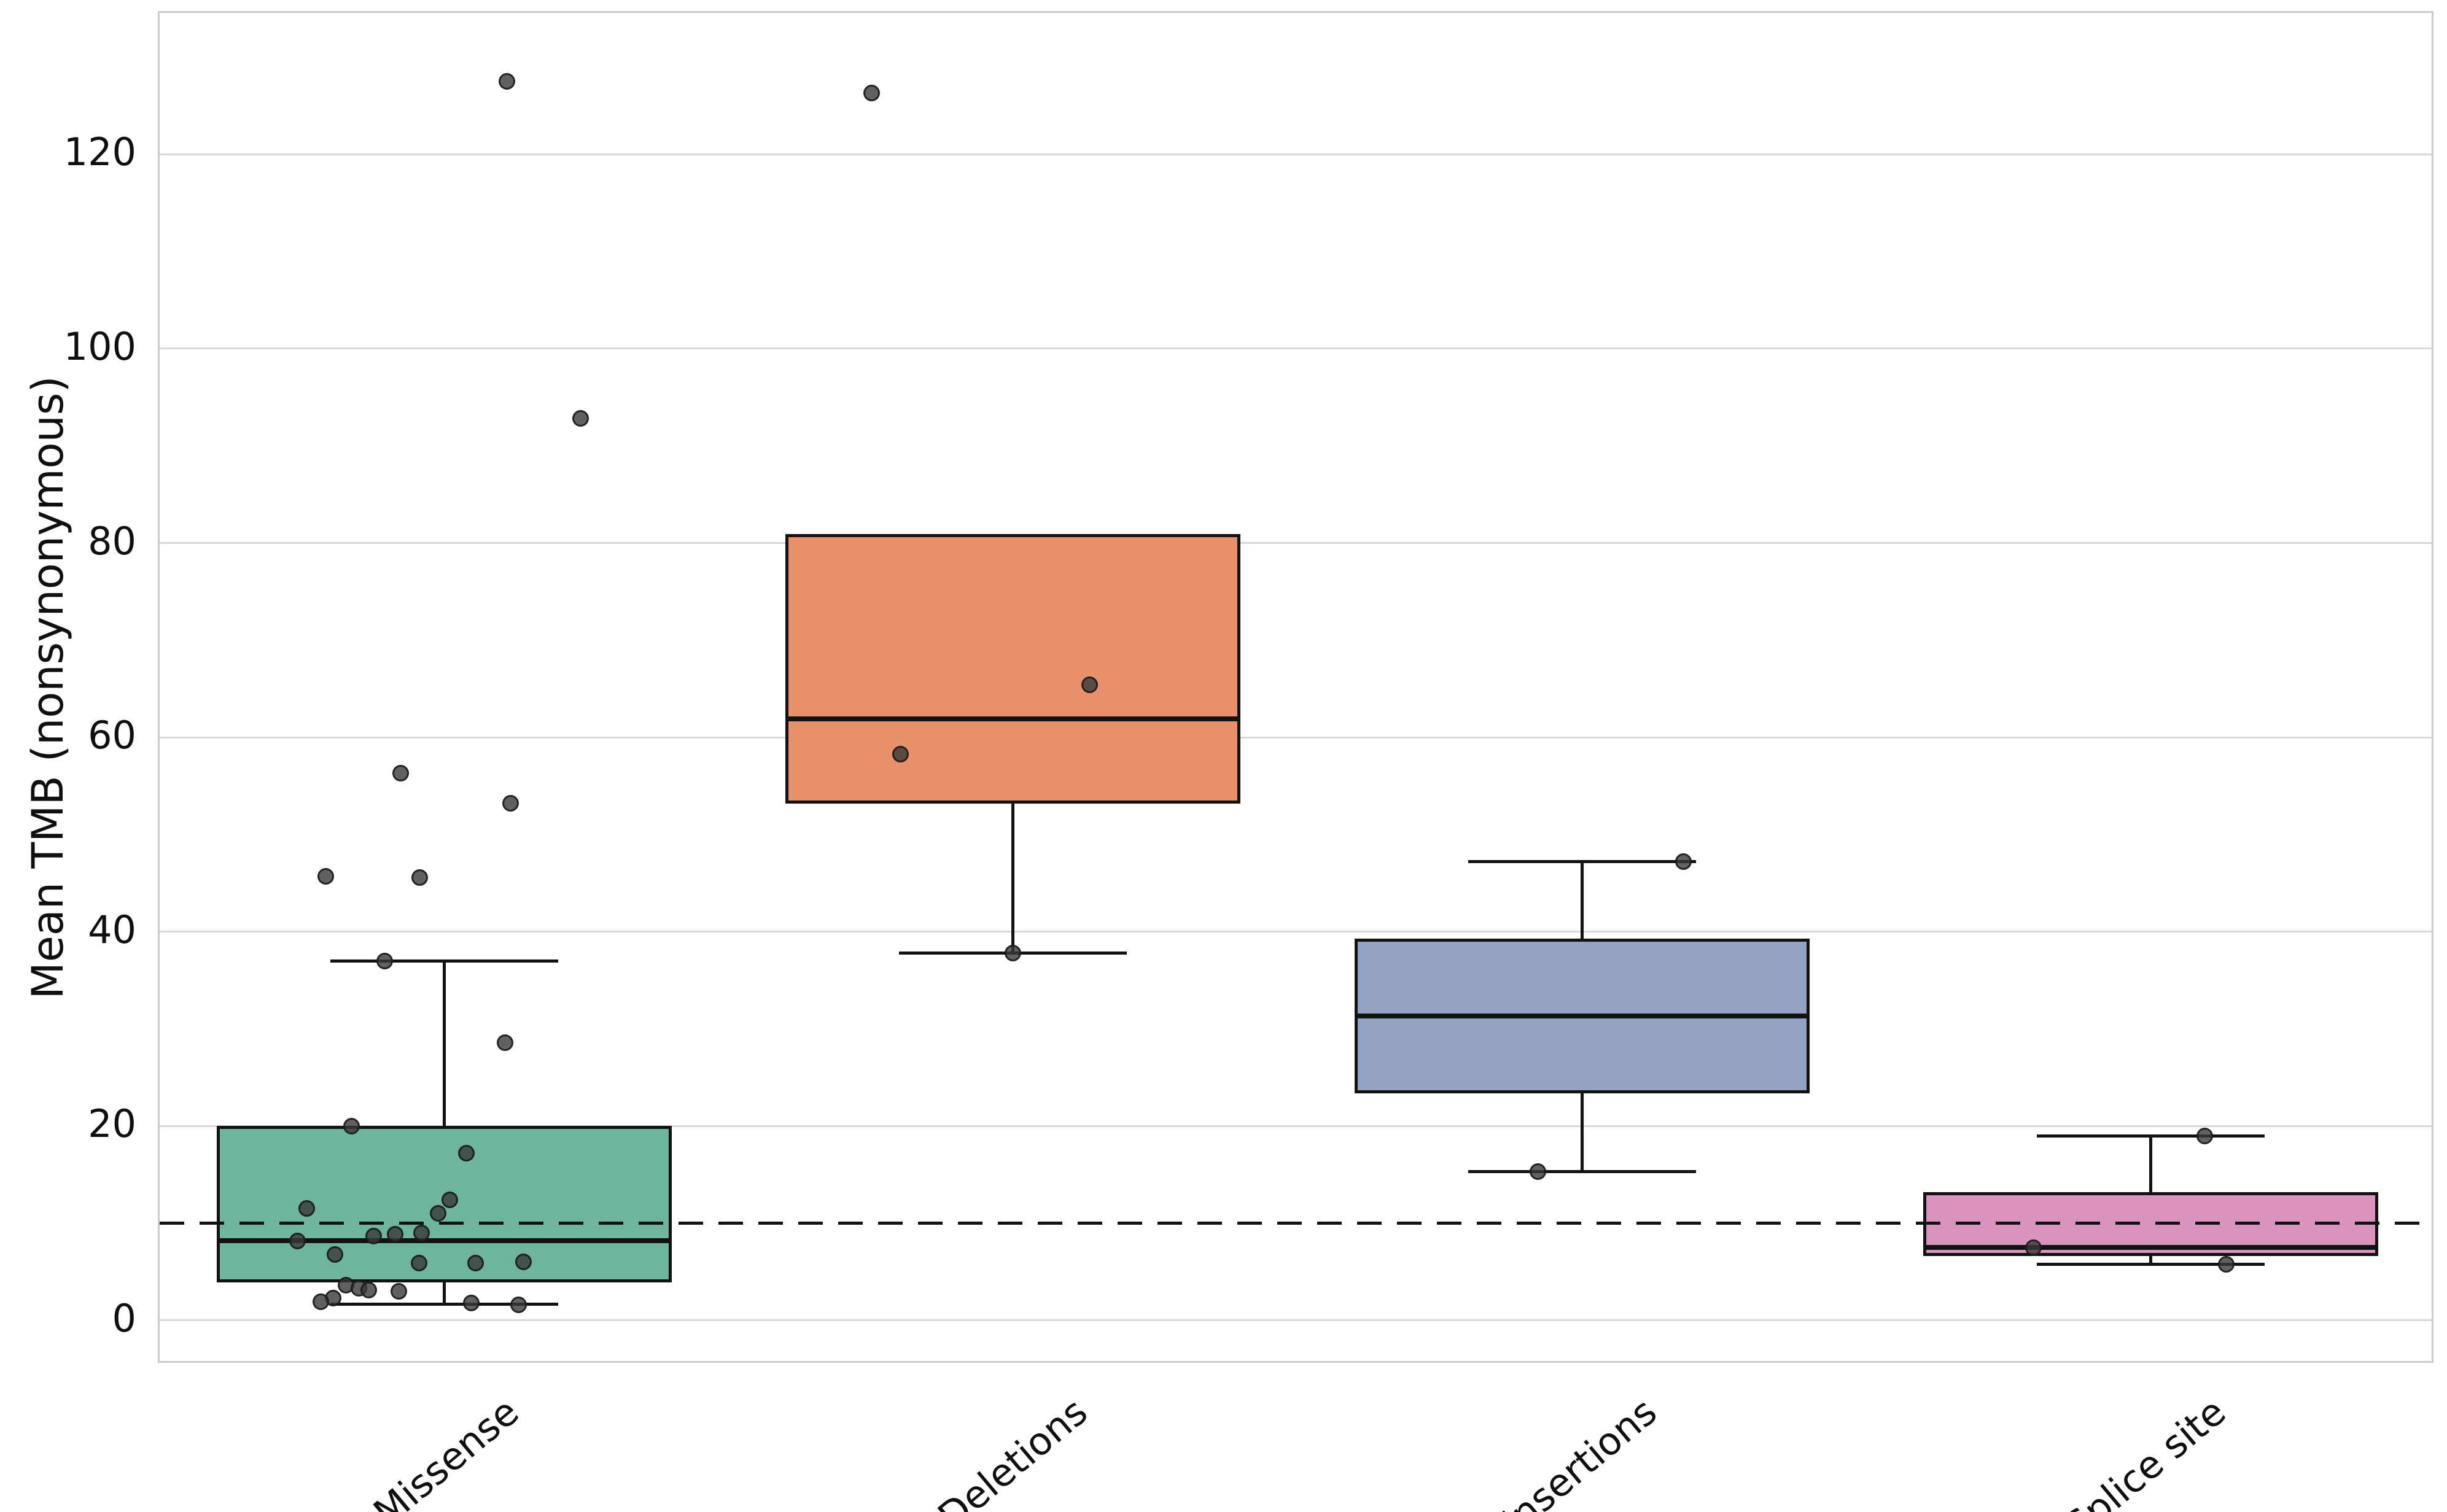 Image resolution: width=2447 pixels, height=1512 pixels. I want to click on y-axis-label: Mean TMB (nonsynonymous), so click(48, 687).